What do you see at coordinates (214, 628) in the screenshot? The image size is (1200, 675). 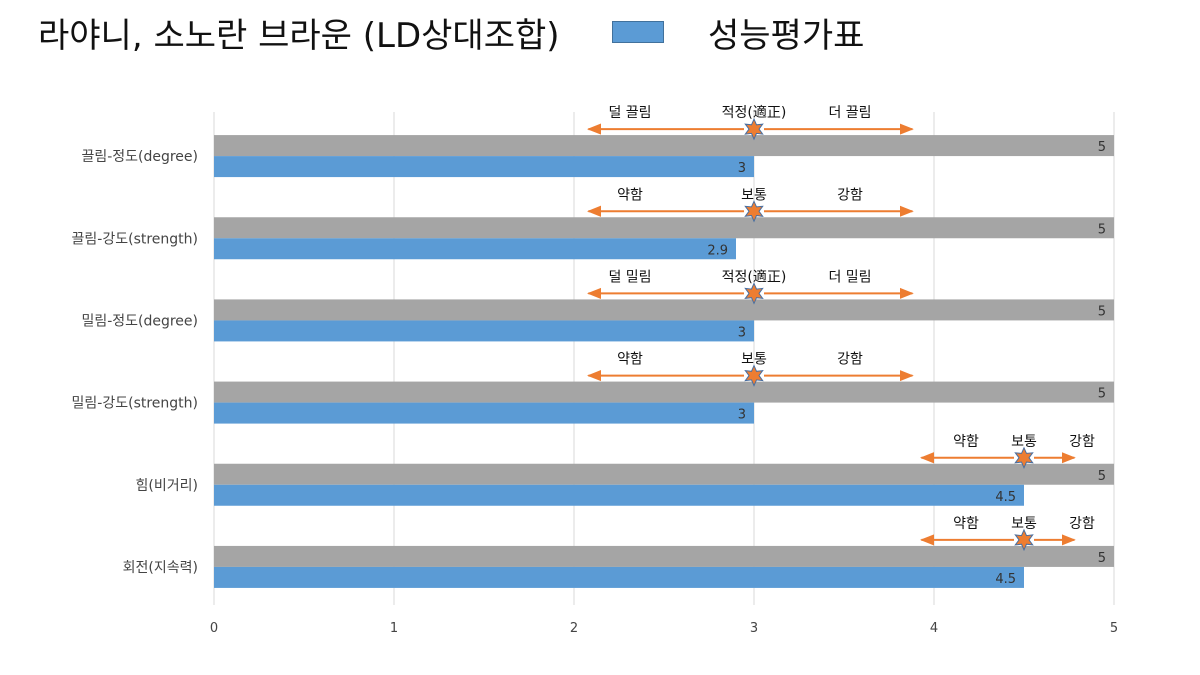 I see `x-tick-label: 0` at bounding box center [214, 628].